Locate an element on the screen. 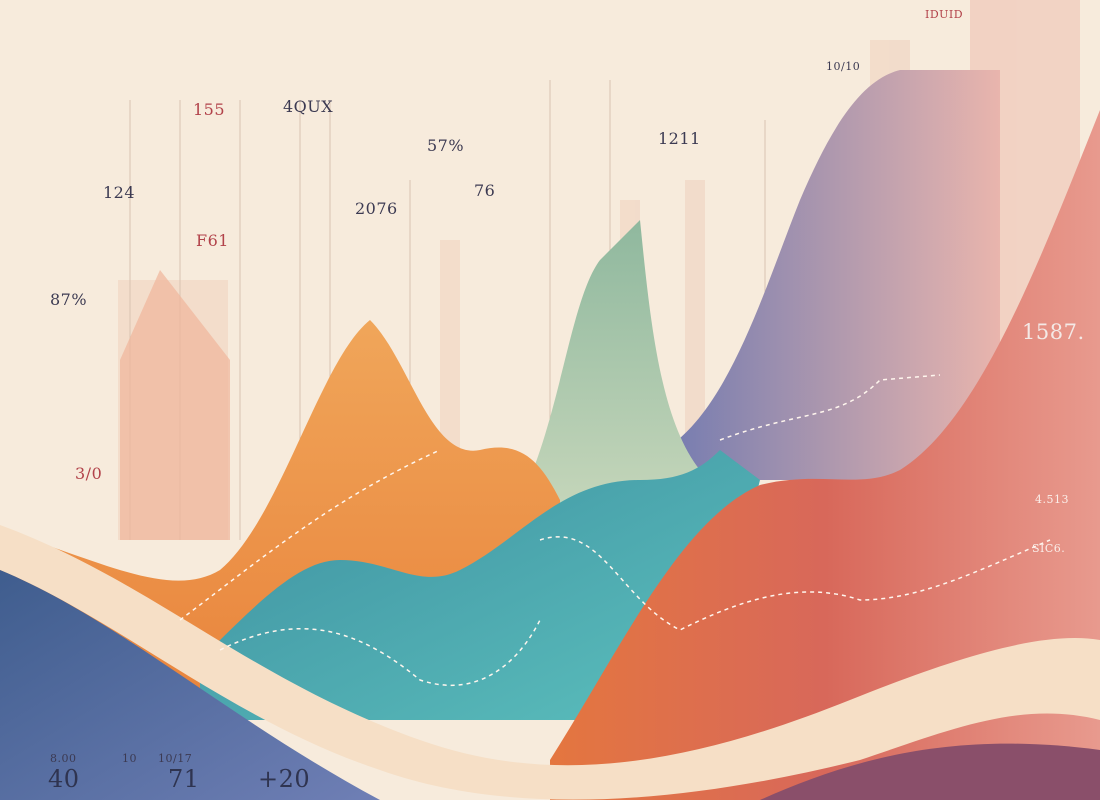 This screenshot has height=800, width=1100. label: 1211 is located at coordinates (679, 138).